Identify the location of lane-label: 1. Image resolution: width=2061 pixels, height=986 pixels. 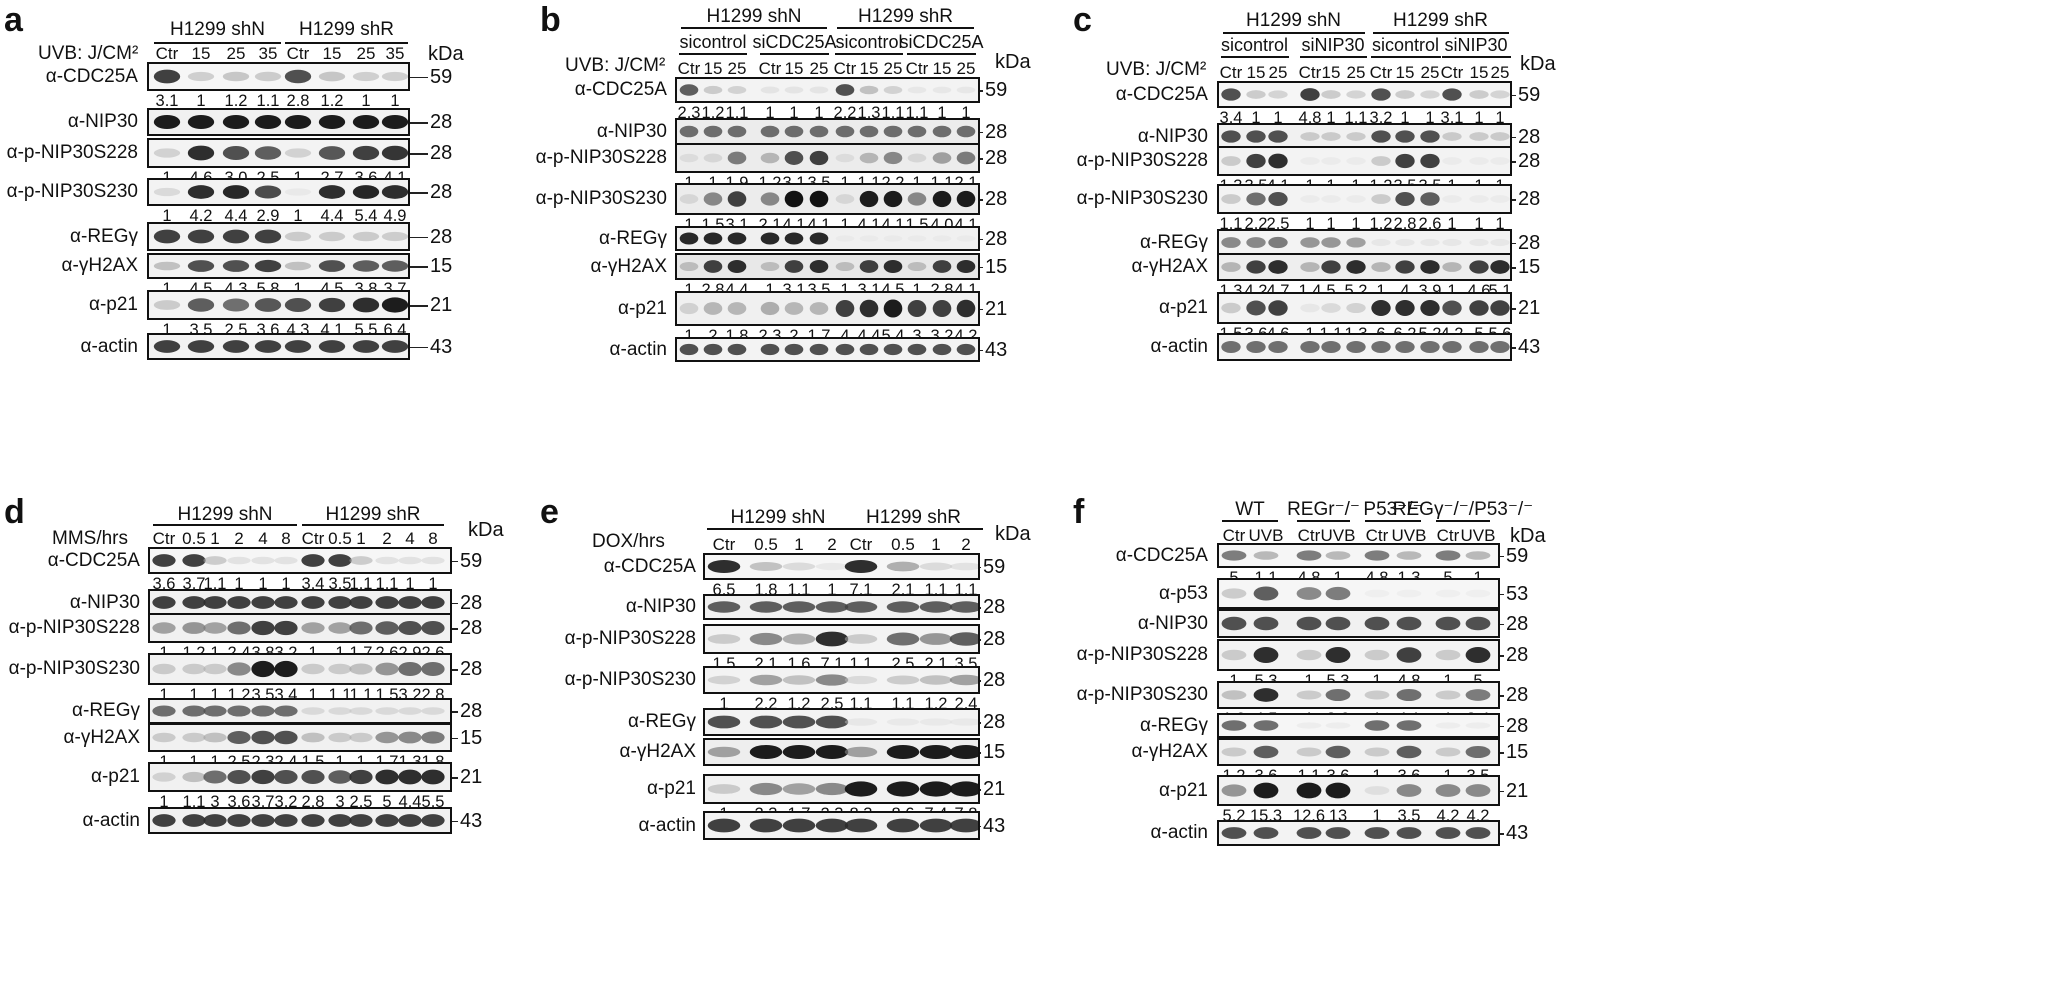
(215, 538).